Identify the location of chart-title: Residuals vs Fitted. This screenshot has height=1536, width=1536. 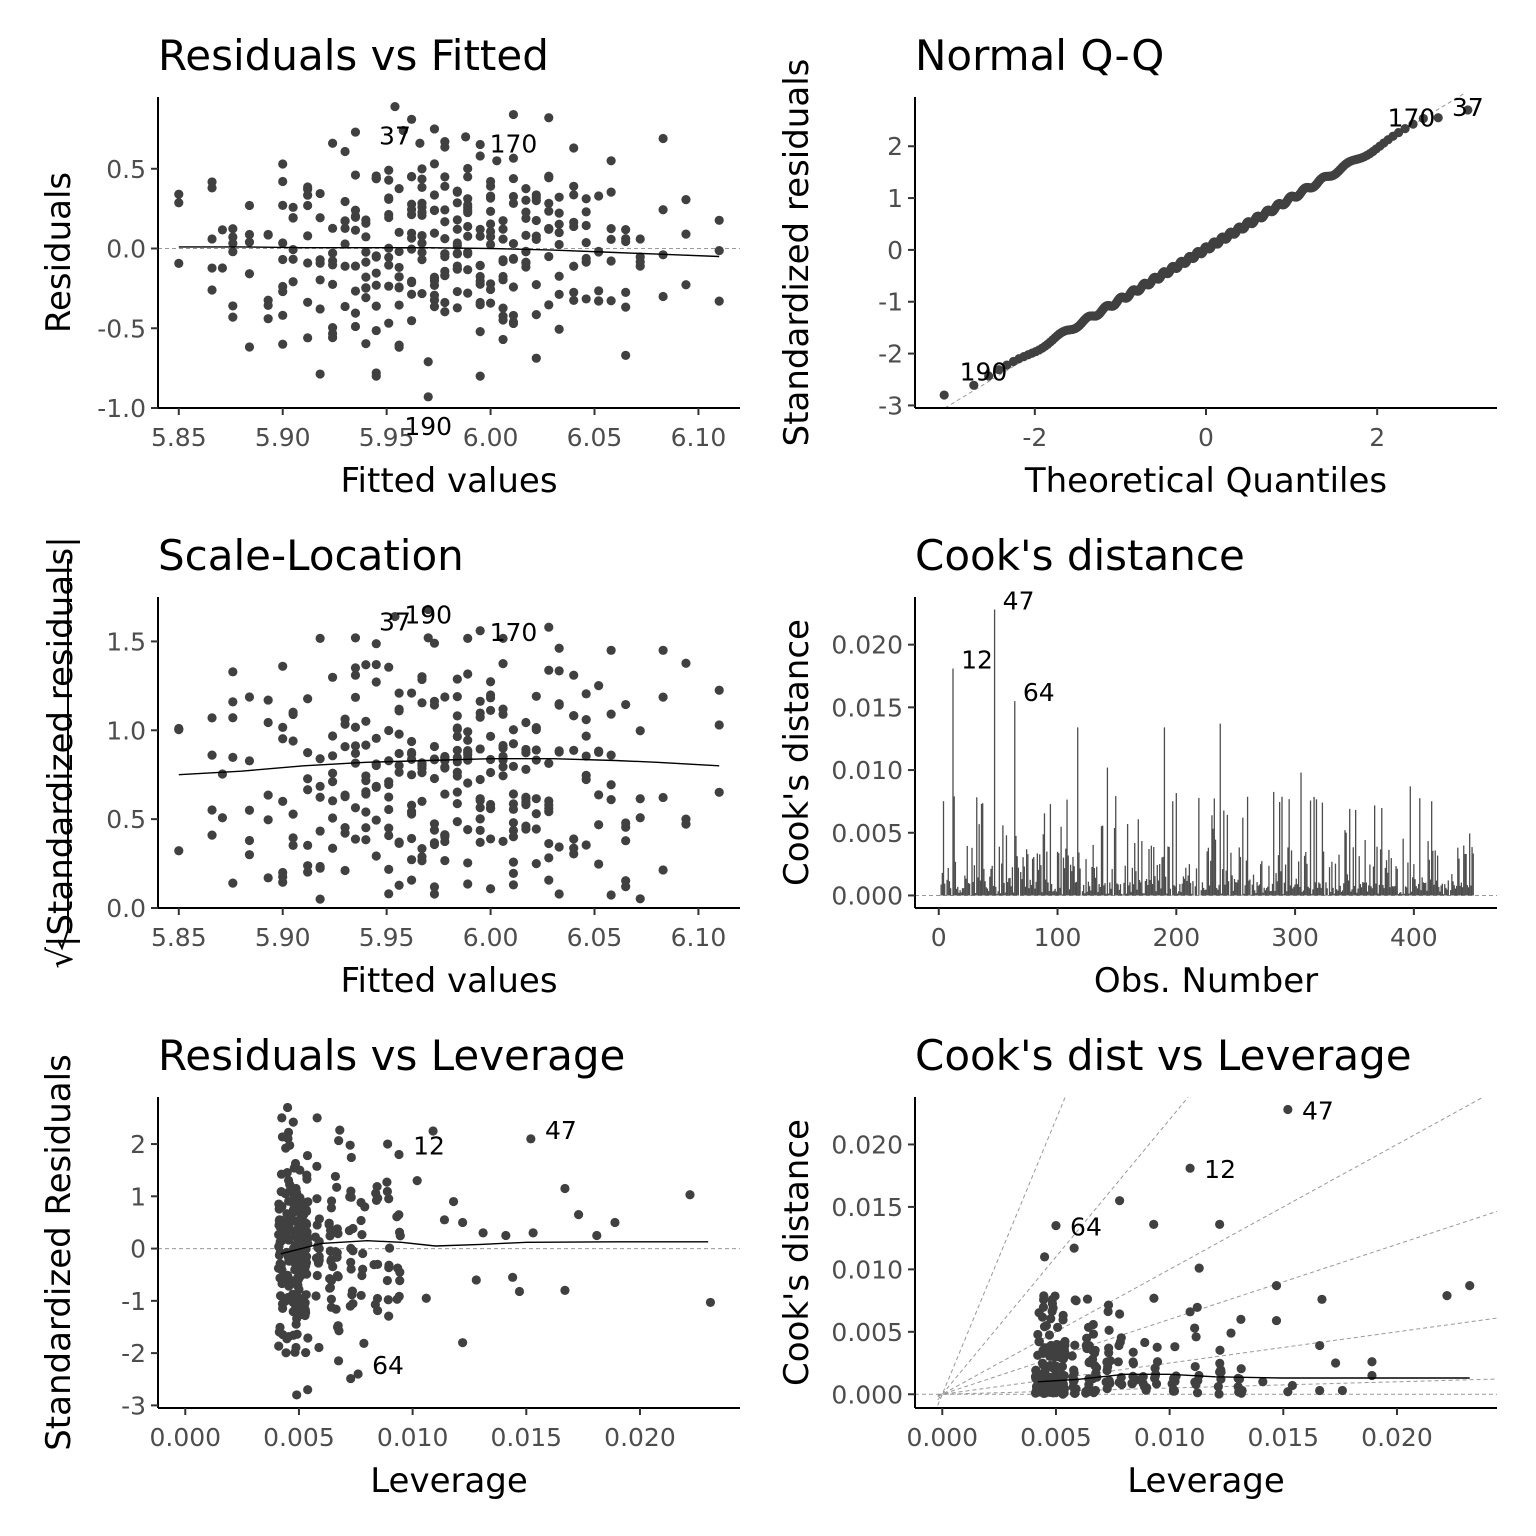
(353, 55).